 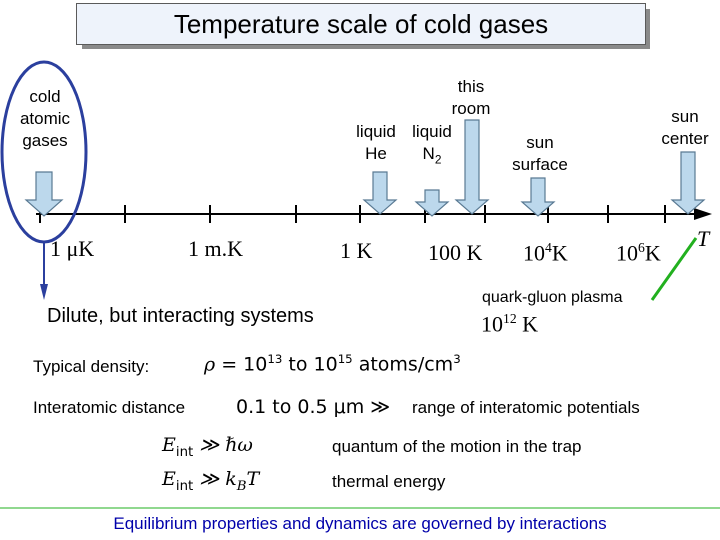 I want to click on liquid-n2-label: liquid N2, so click(x=432, y=145).